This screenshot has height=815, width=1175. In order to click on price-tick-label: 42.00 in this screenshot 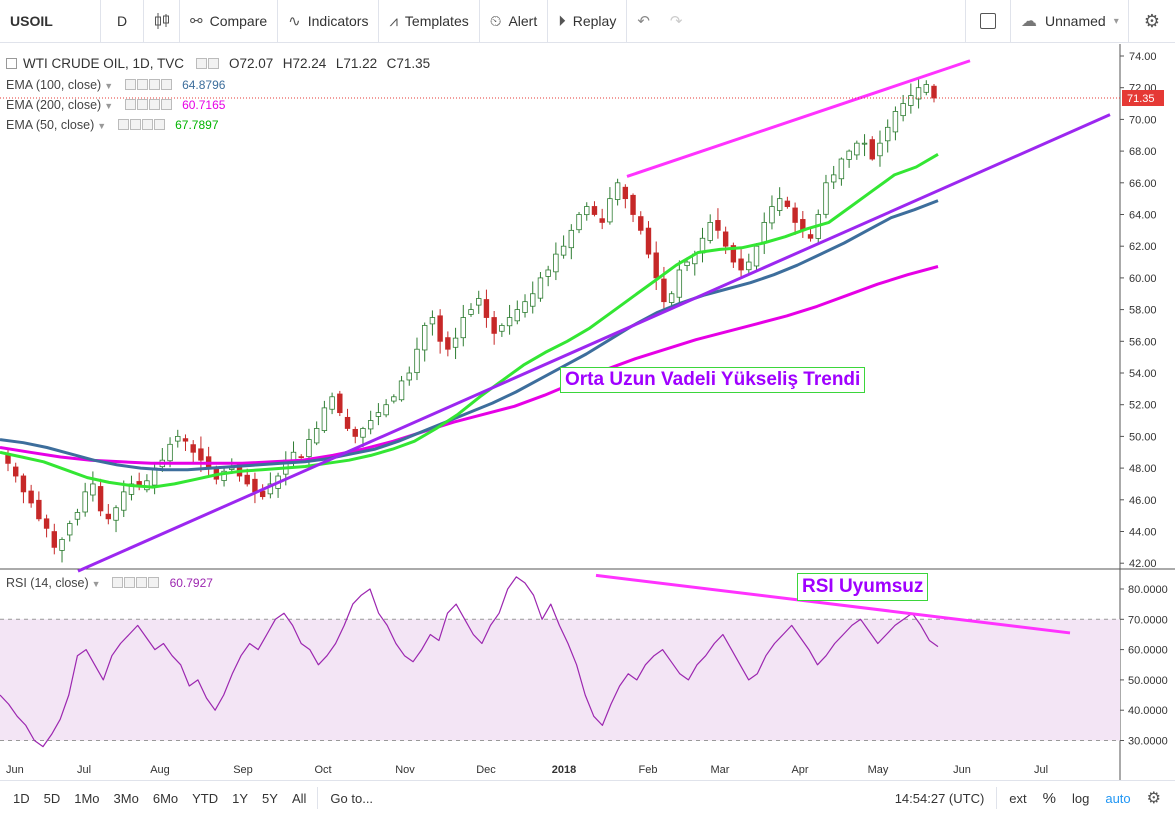, I will do `click(1143, 564)`.